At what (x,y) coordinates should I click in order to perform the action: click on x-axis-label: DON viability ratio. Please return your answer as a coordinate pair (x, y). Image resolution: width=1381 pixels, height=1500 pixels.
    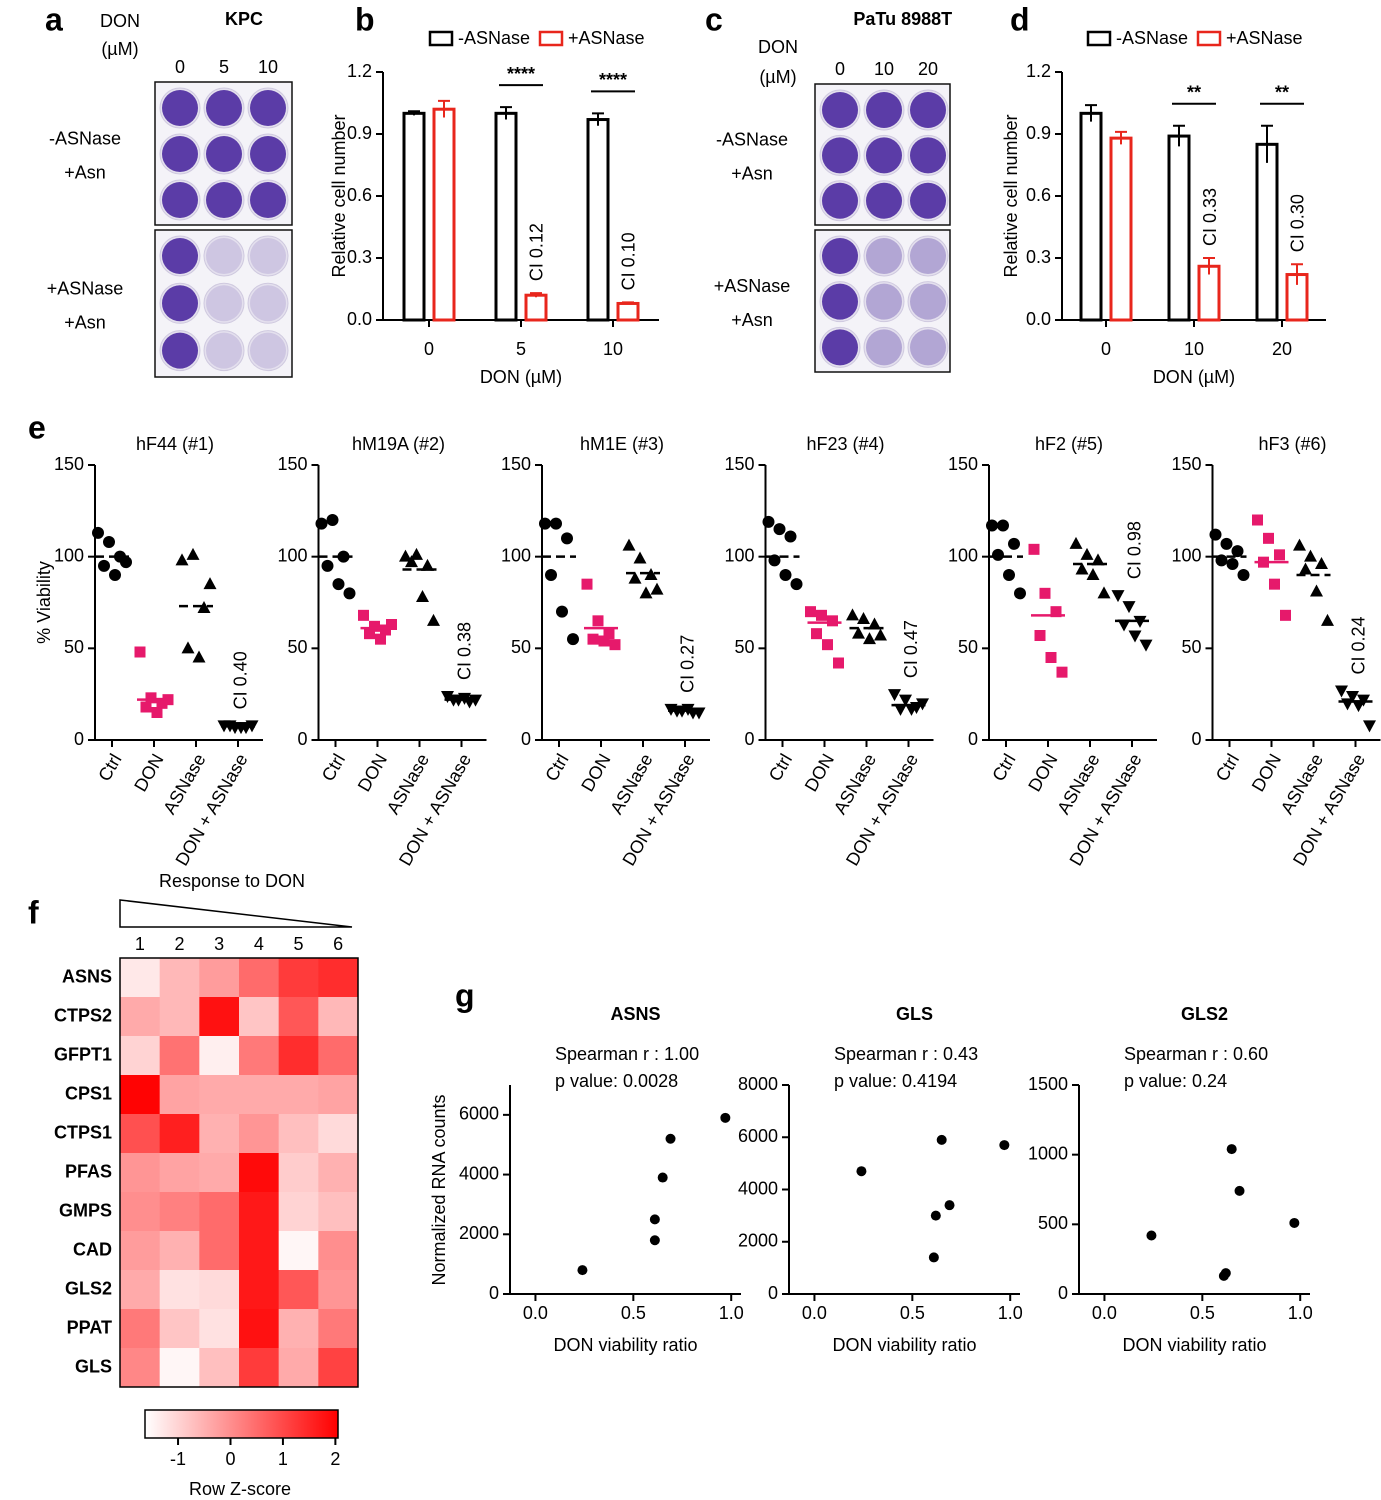
    Looking at the image, I should click on (1194, 1345).